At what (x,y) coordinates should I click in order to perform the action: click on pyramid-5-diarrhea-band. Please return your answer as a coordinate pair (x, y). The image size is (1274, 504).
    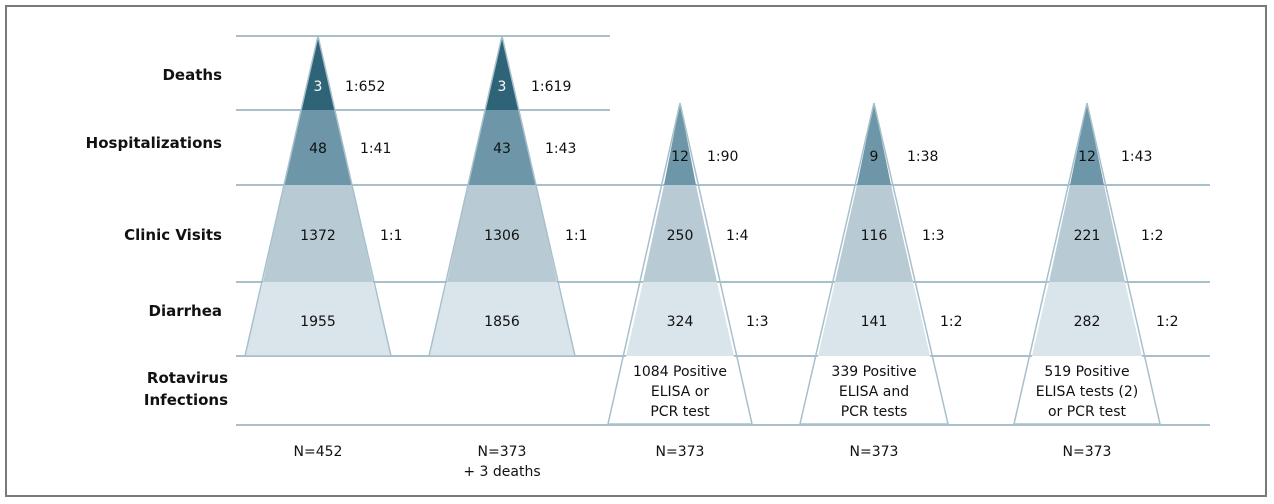
    Looking at the image, I should click on (1087, 319).